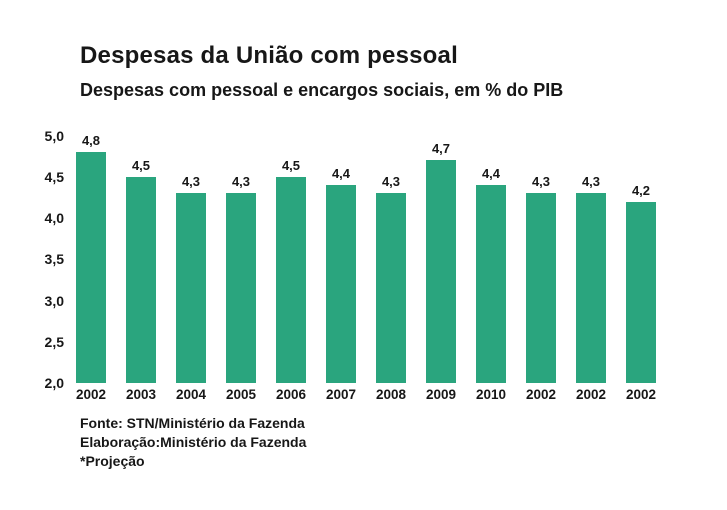  What do you see at coordinates (54, 135) in the screenshot?
I see `y-axis-tick-label: 5,0` at bounding box center [54, 135].